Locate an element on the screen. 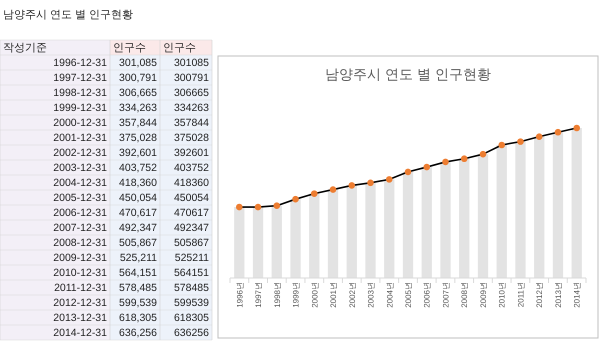 Image resolution: width=602 pixels, height=343 pixels. x-tick-label: 2006년 is located at coordinates (427, 295).